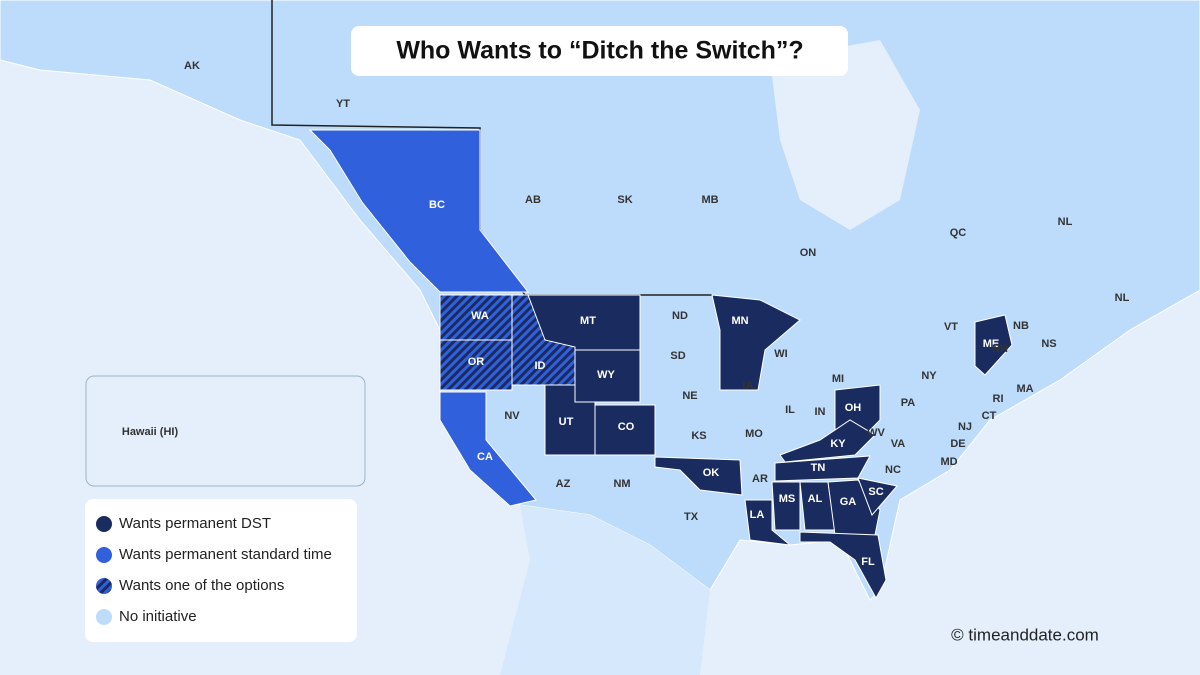 This screenshot has height=675, width=1200. What do you see at coordinates (588, 321) in the screenshot?
I see `region-label: MT` at bounding box center [588, 321].